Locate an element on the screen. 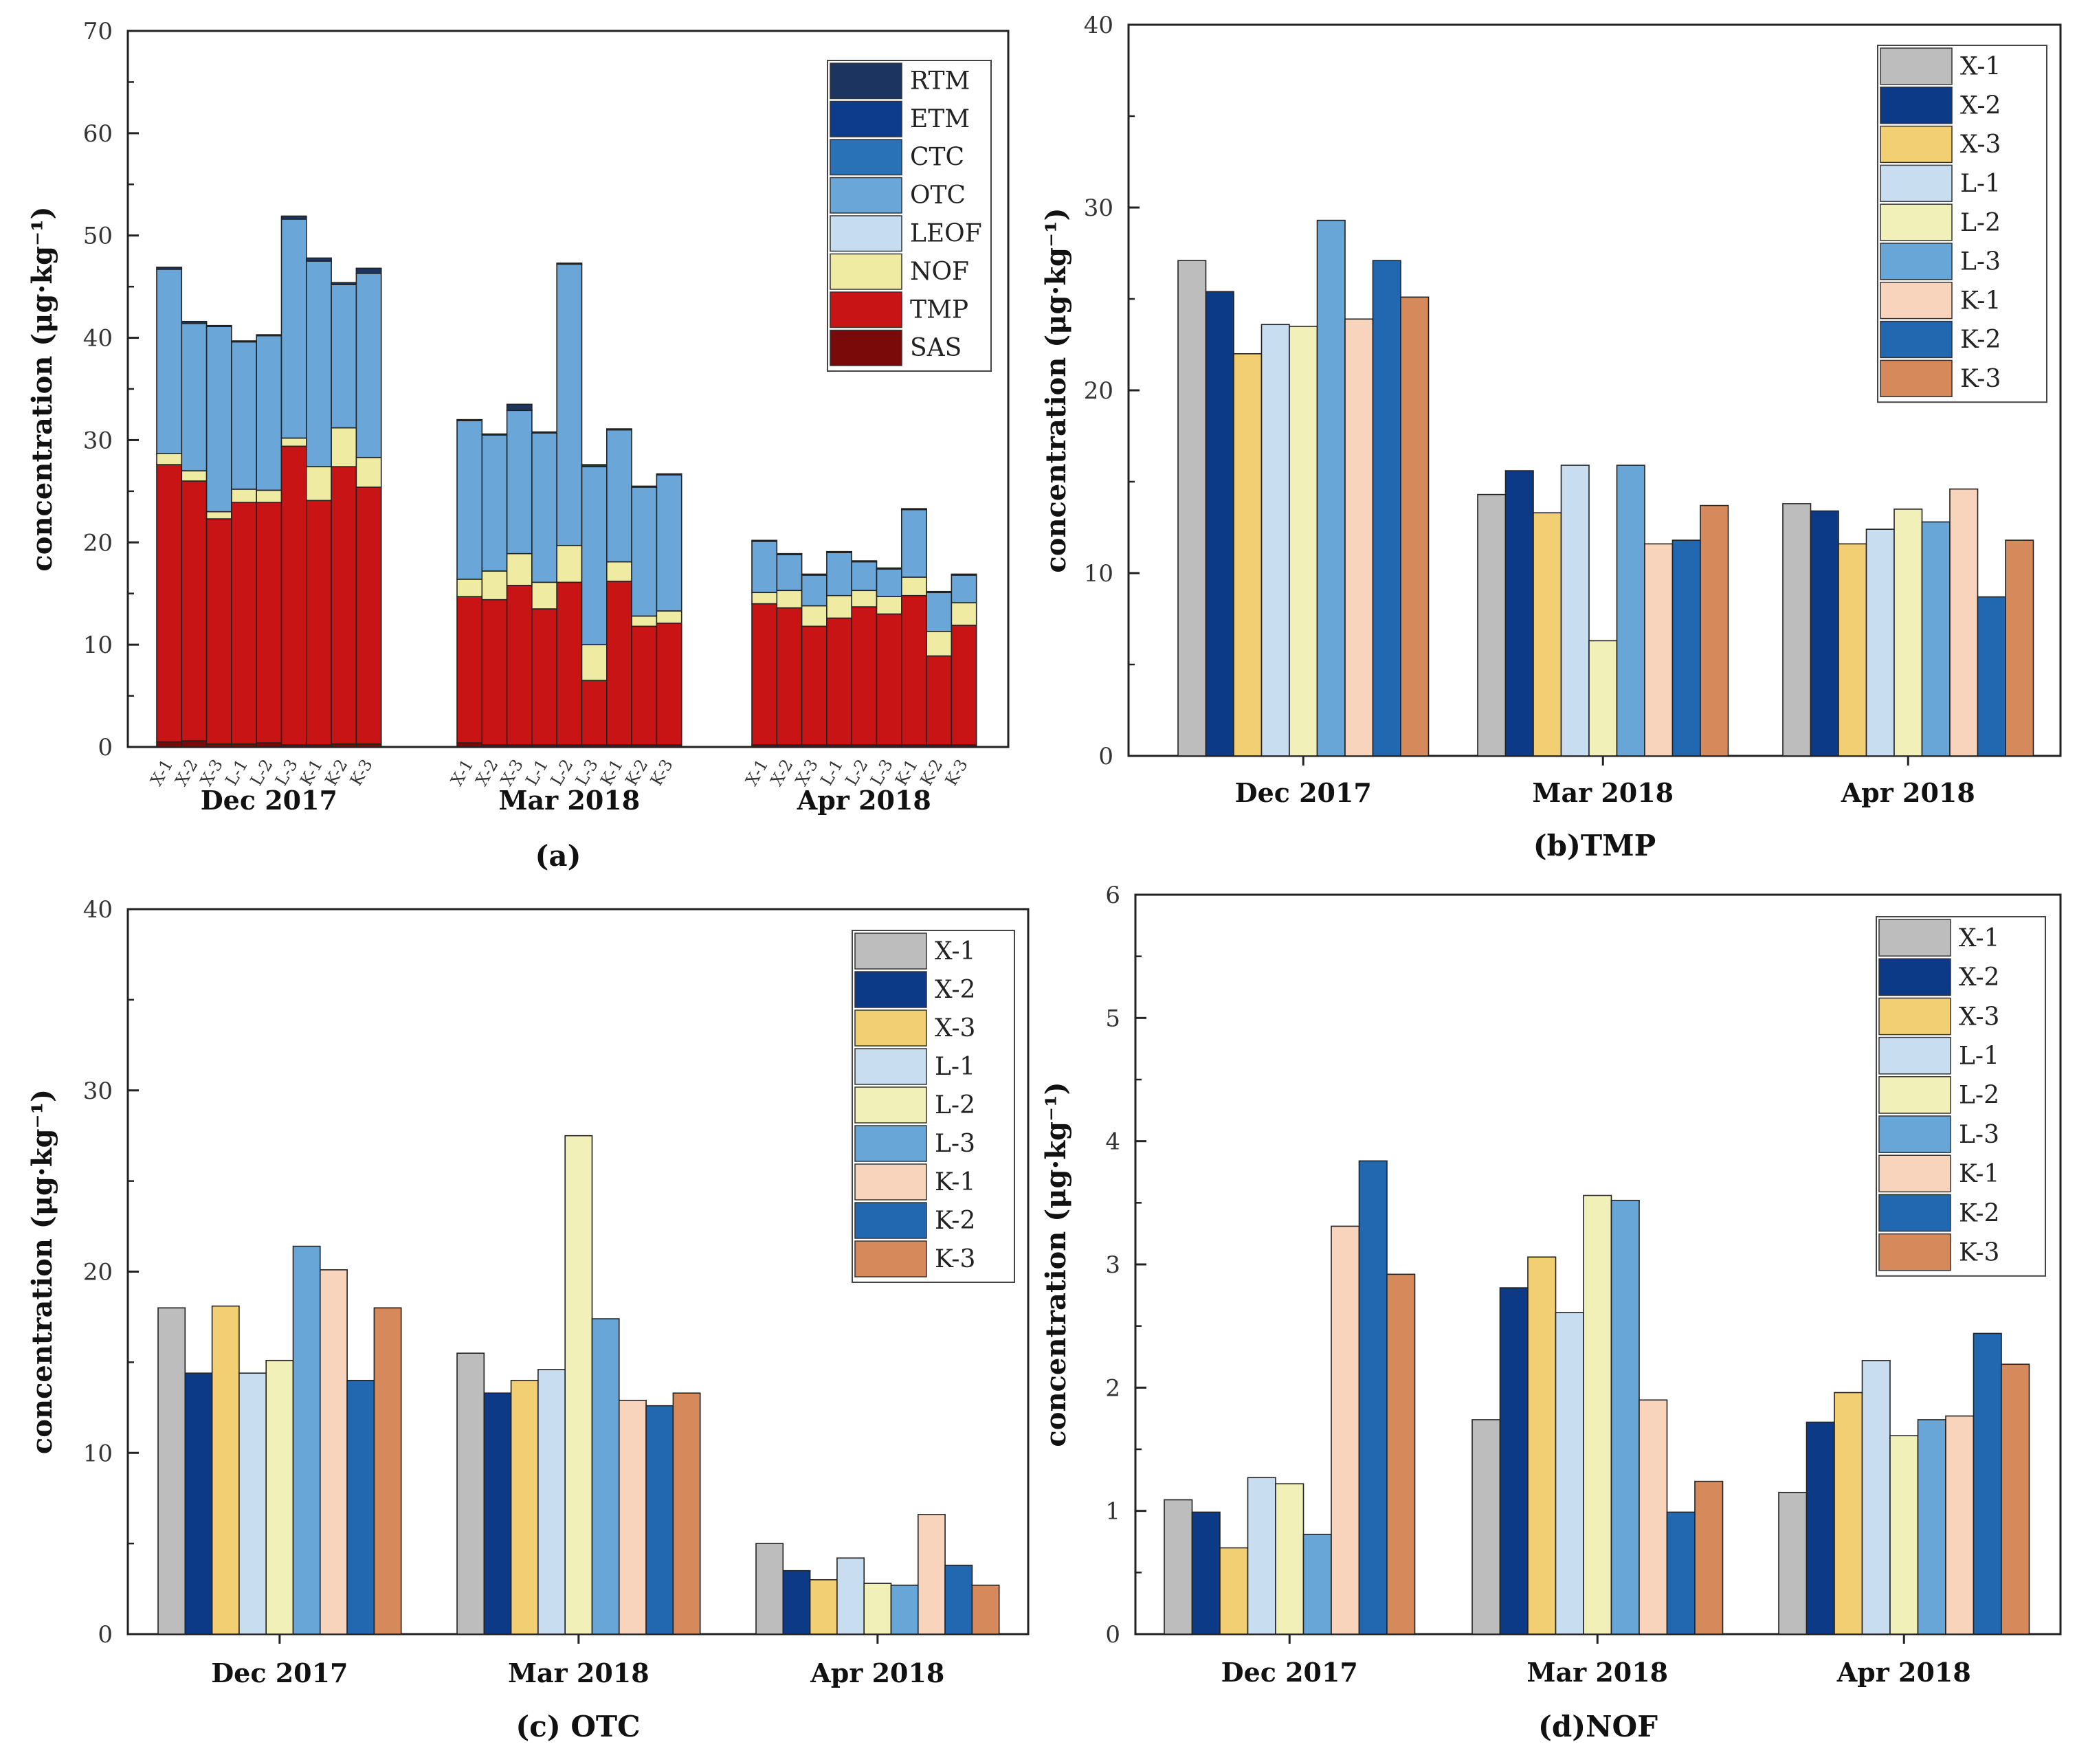 This screenshot has width=2077, height=1764. legend-label: X-1 is located at coordinates (955, 951).